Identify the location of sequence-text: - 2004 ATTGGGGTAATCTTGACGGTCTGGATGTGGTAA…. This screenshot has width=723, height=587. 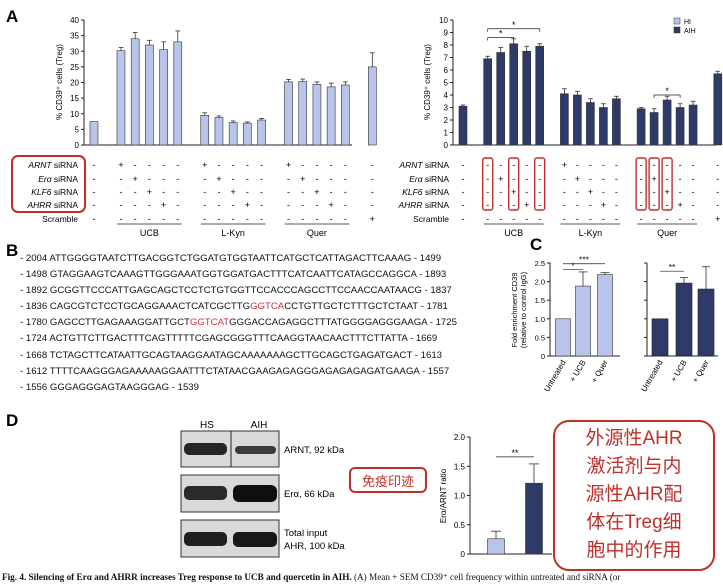
(231, 258).